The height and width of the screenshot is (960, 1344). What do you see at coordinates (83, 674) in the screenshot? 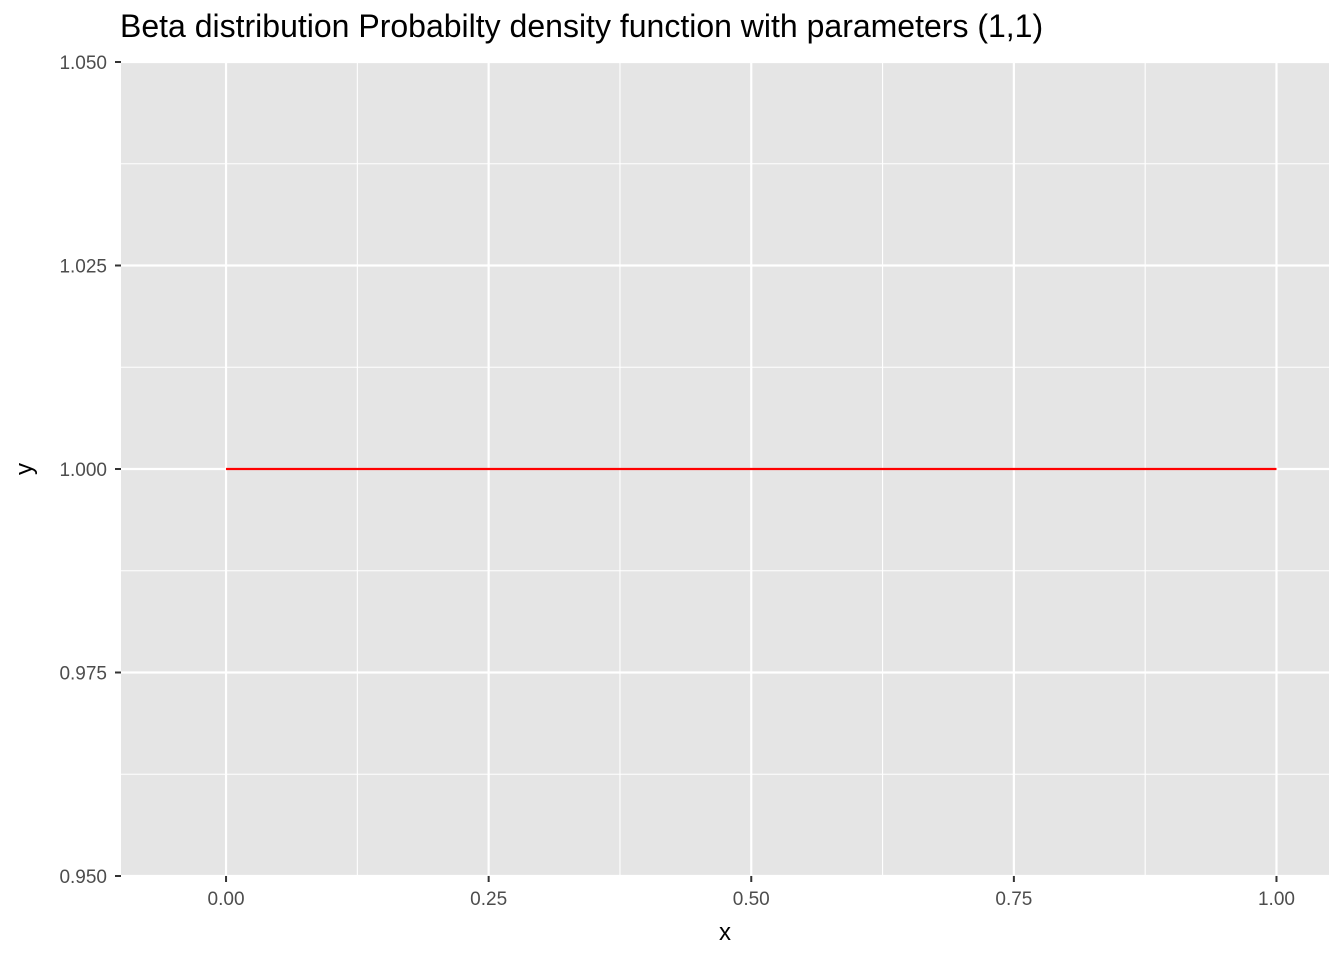
I see `y-tick-label: 0.975` at bounding box center [83, 674].